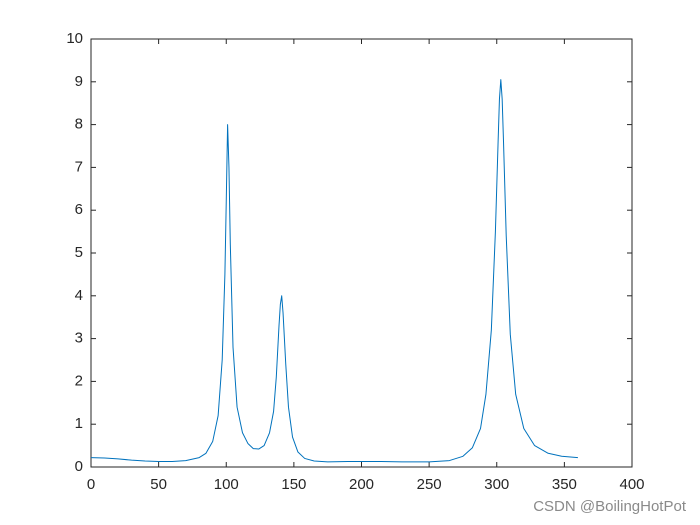  I want to click on x-tick-label: 50, so click(158, 484).